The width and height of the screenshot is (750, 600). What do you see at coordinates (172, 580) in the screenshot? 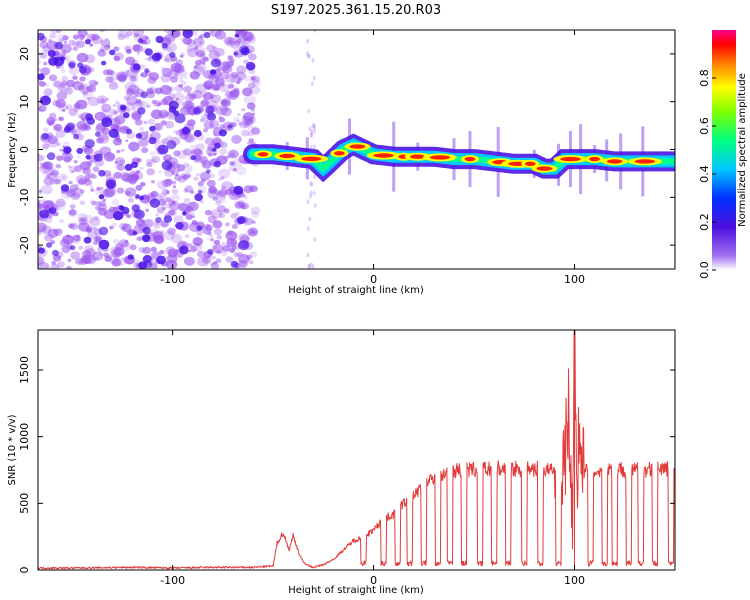
I see `snr-xtick-label: -100` at bounding box center [172, 580].